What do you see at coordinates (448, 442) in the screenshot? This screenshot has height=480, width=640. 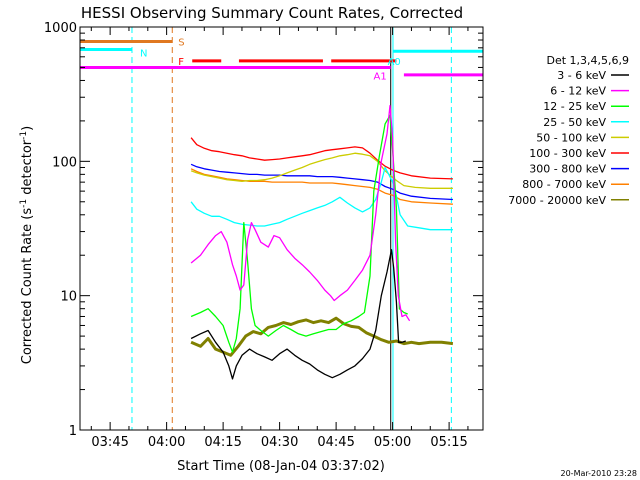 I see `x-tick-label: 05:15` at bounding box center [448, 442].